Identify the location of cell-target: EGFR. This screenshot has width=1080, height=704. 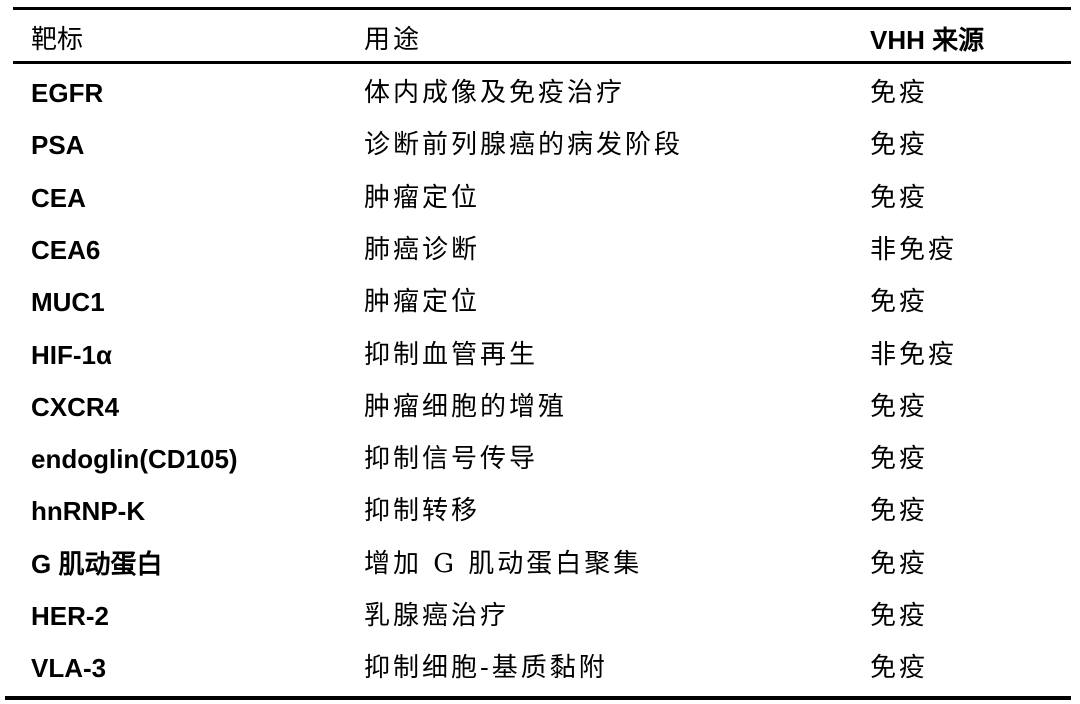
(67, 93).